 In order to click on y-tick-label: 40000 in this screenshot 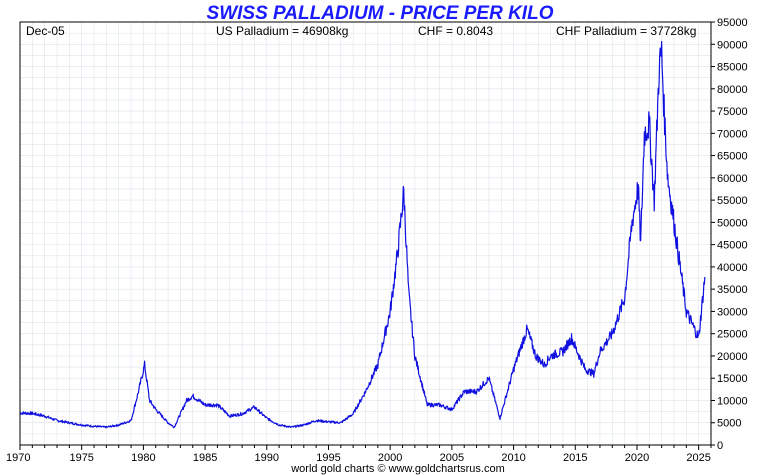, I will do `click(732, 268)`.